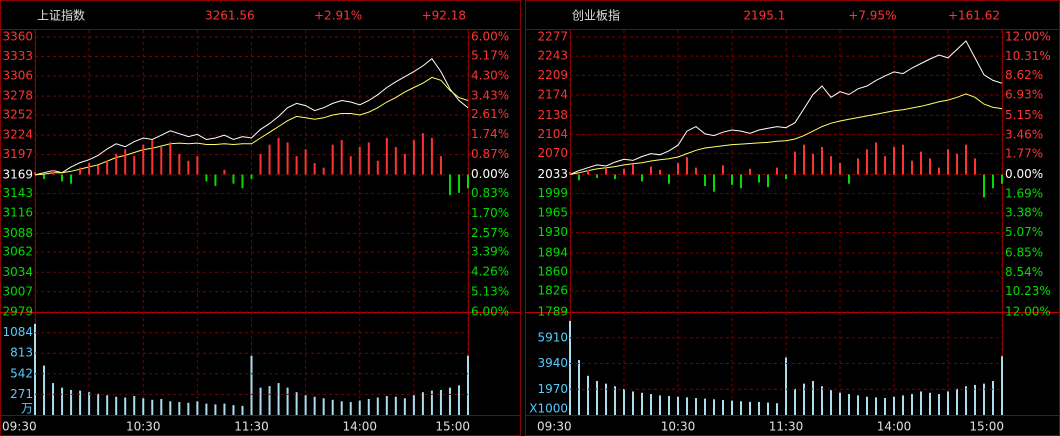 This screenshot has width=1060, height=436. Describe the element at coordinates (894, 427) in the screenshot. I see `x-tick-label: 14:00` at that location.